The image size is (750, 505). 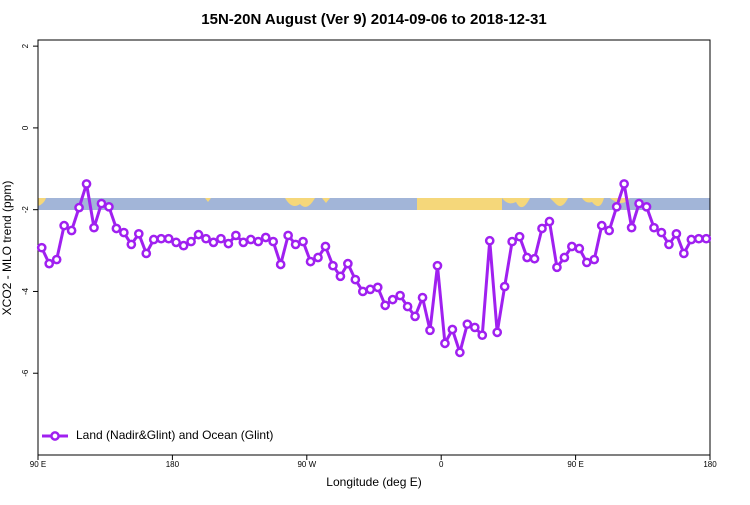 What do you see at coordinates (373, 482) in the screenshot?
I see `x-axis-label: Longitude (deg E)` at bounding box center [373, 482].